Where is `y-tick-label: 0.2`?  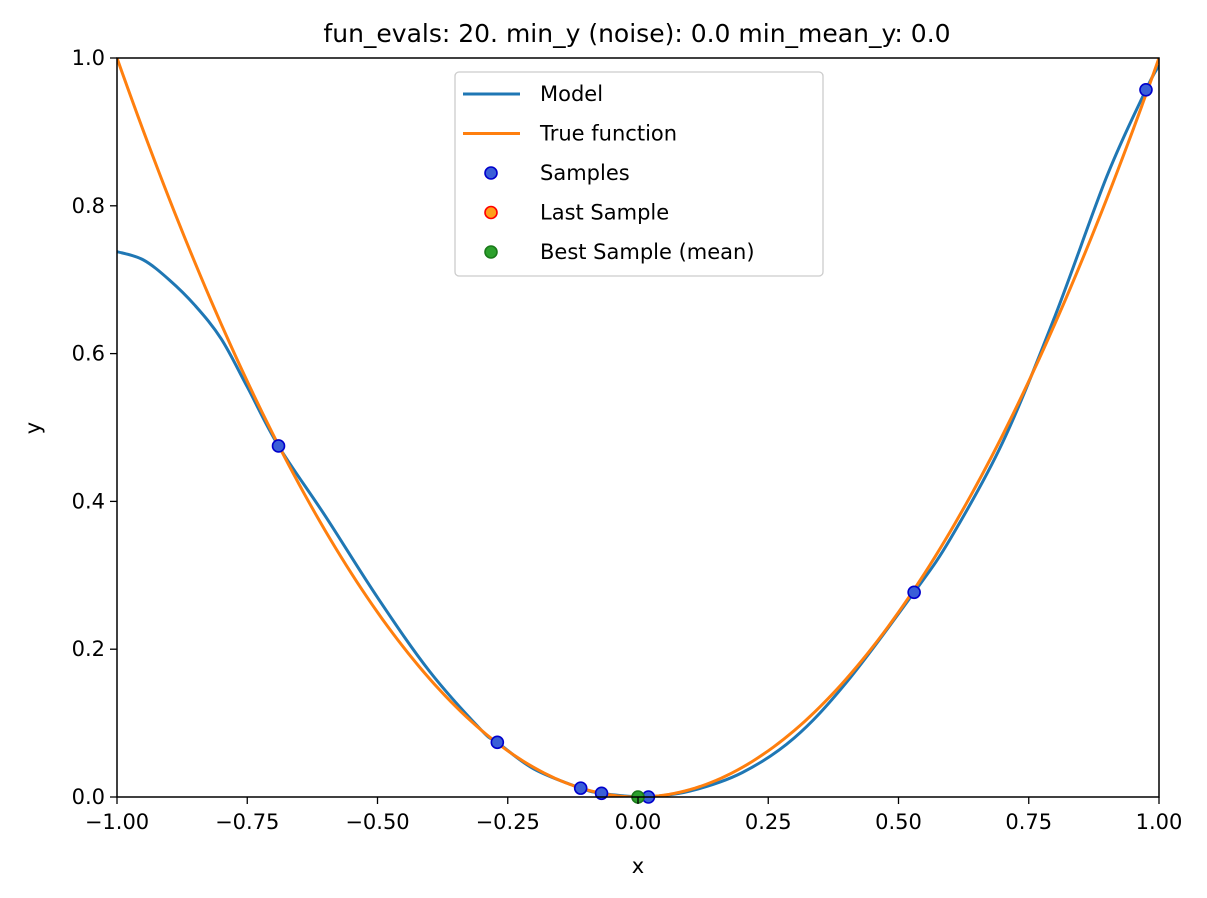 y-tick-label: 0.2 is located at coordinates (88, 649).